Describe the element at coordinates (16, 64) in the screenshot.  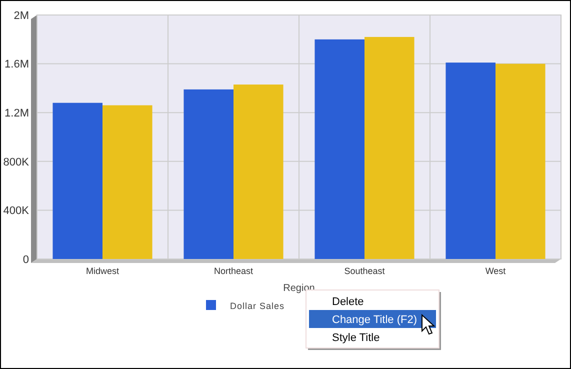
I see `y-tick-label: 1.6M` at that location.